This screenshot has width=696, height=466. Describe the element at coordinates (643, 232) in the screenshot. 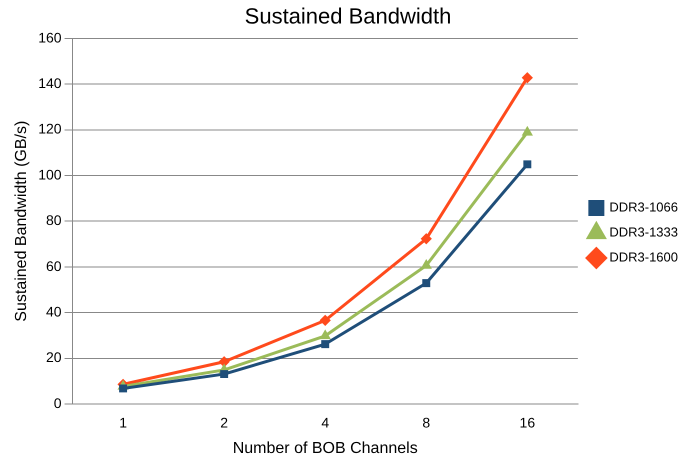

I see `legend-label: DDR3-1333` at that location.